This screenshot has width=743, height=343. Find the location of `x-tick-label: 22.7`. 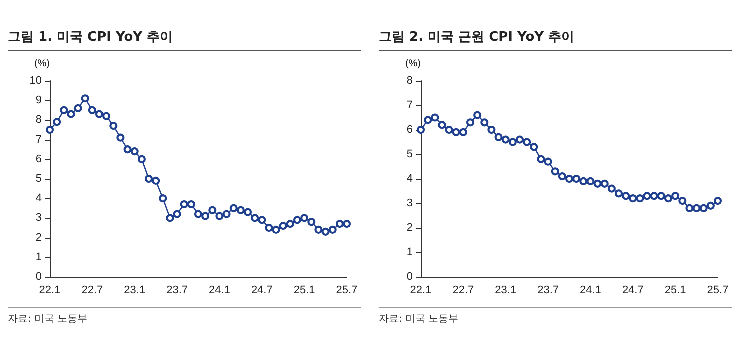

x-tick-label: 22.7 is located at coordinates (463, 290).